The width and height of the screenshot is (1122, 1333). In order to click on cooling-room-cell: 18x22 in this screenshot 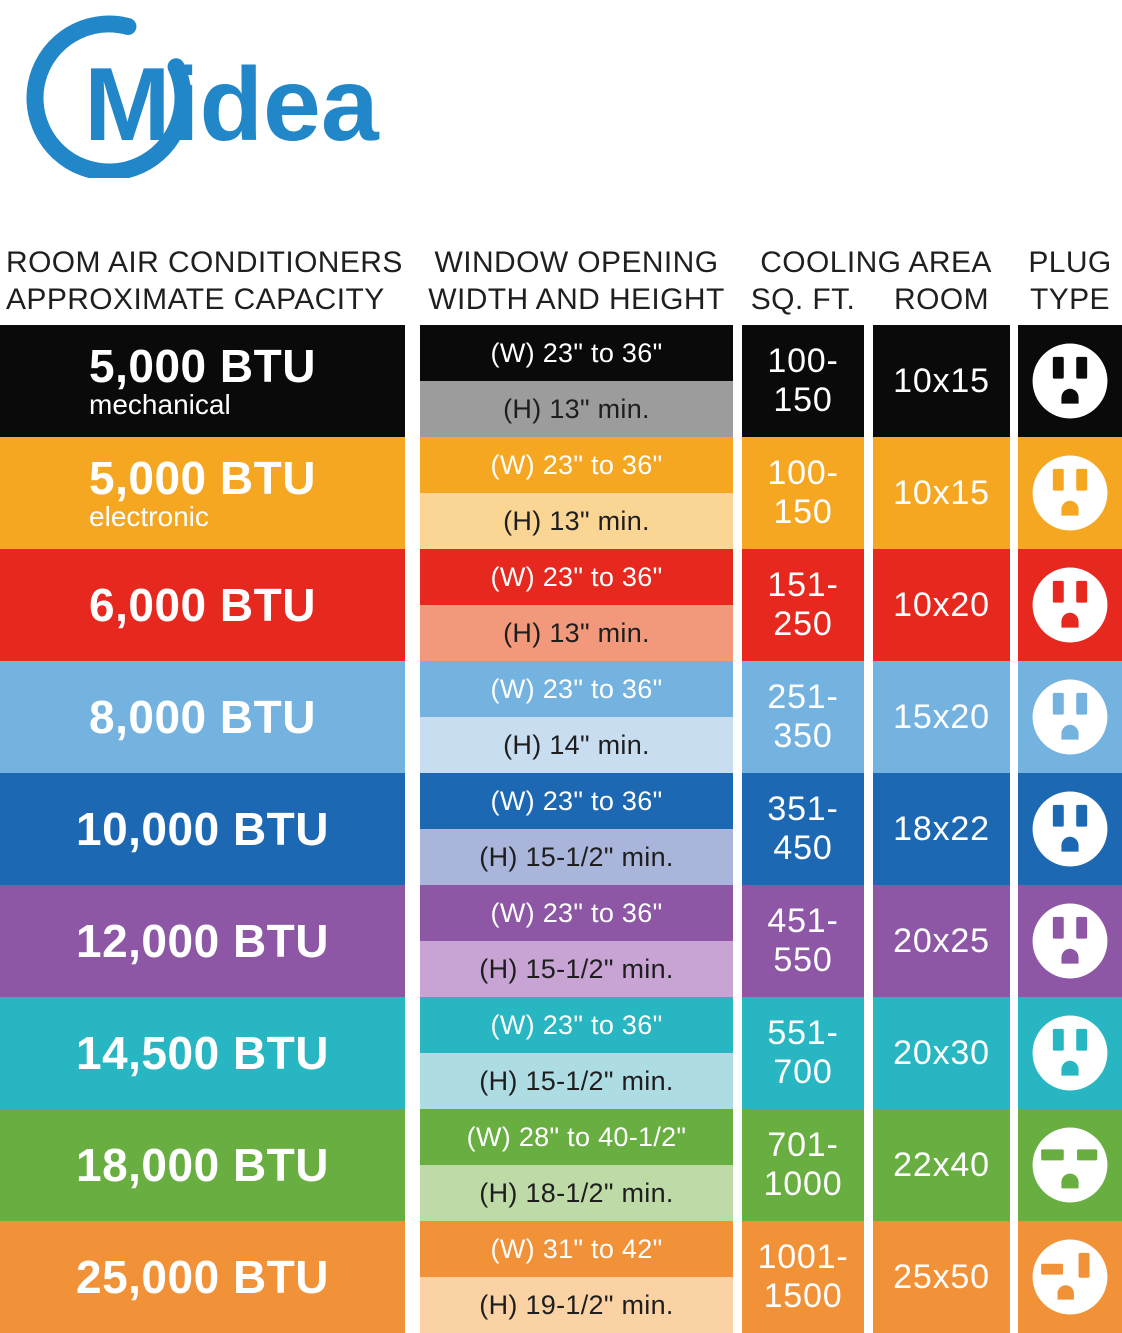, I will do `click(941, 829)`.